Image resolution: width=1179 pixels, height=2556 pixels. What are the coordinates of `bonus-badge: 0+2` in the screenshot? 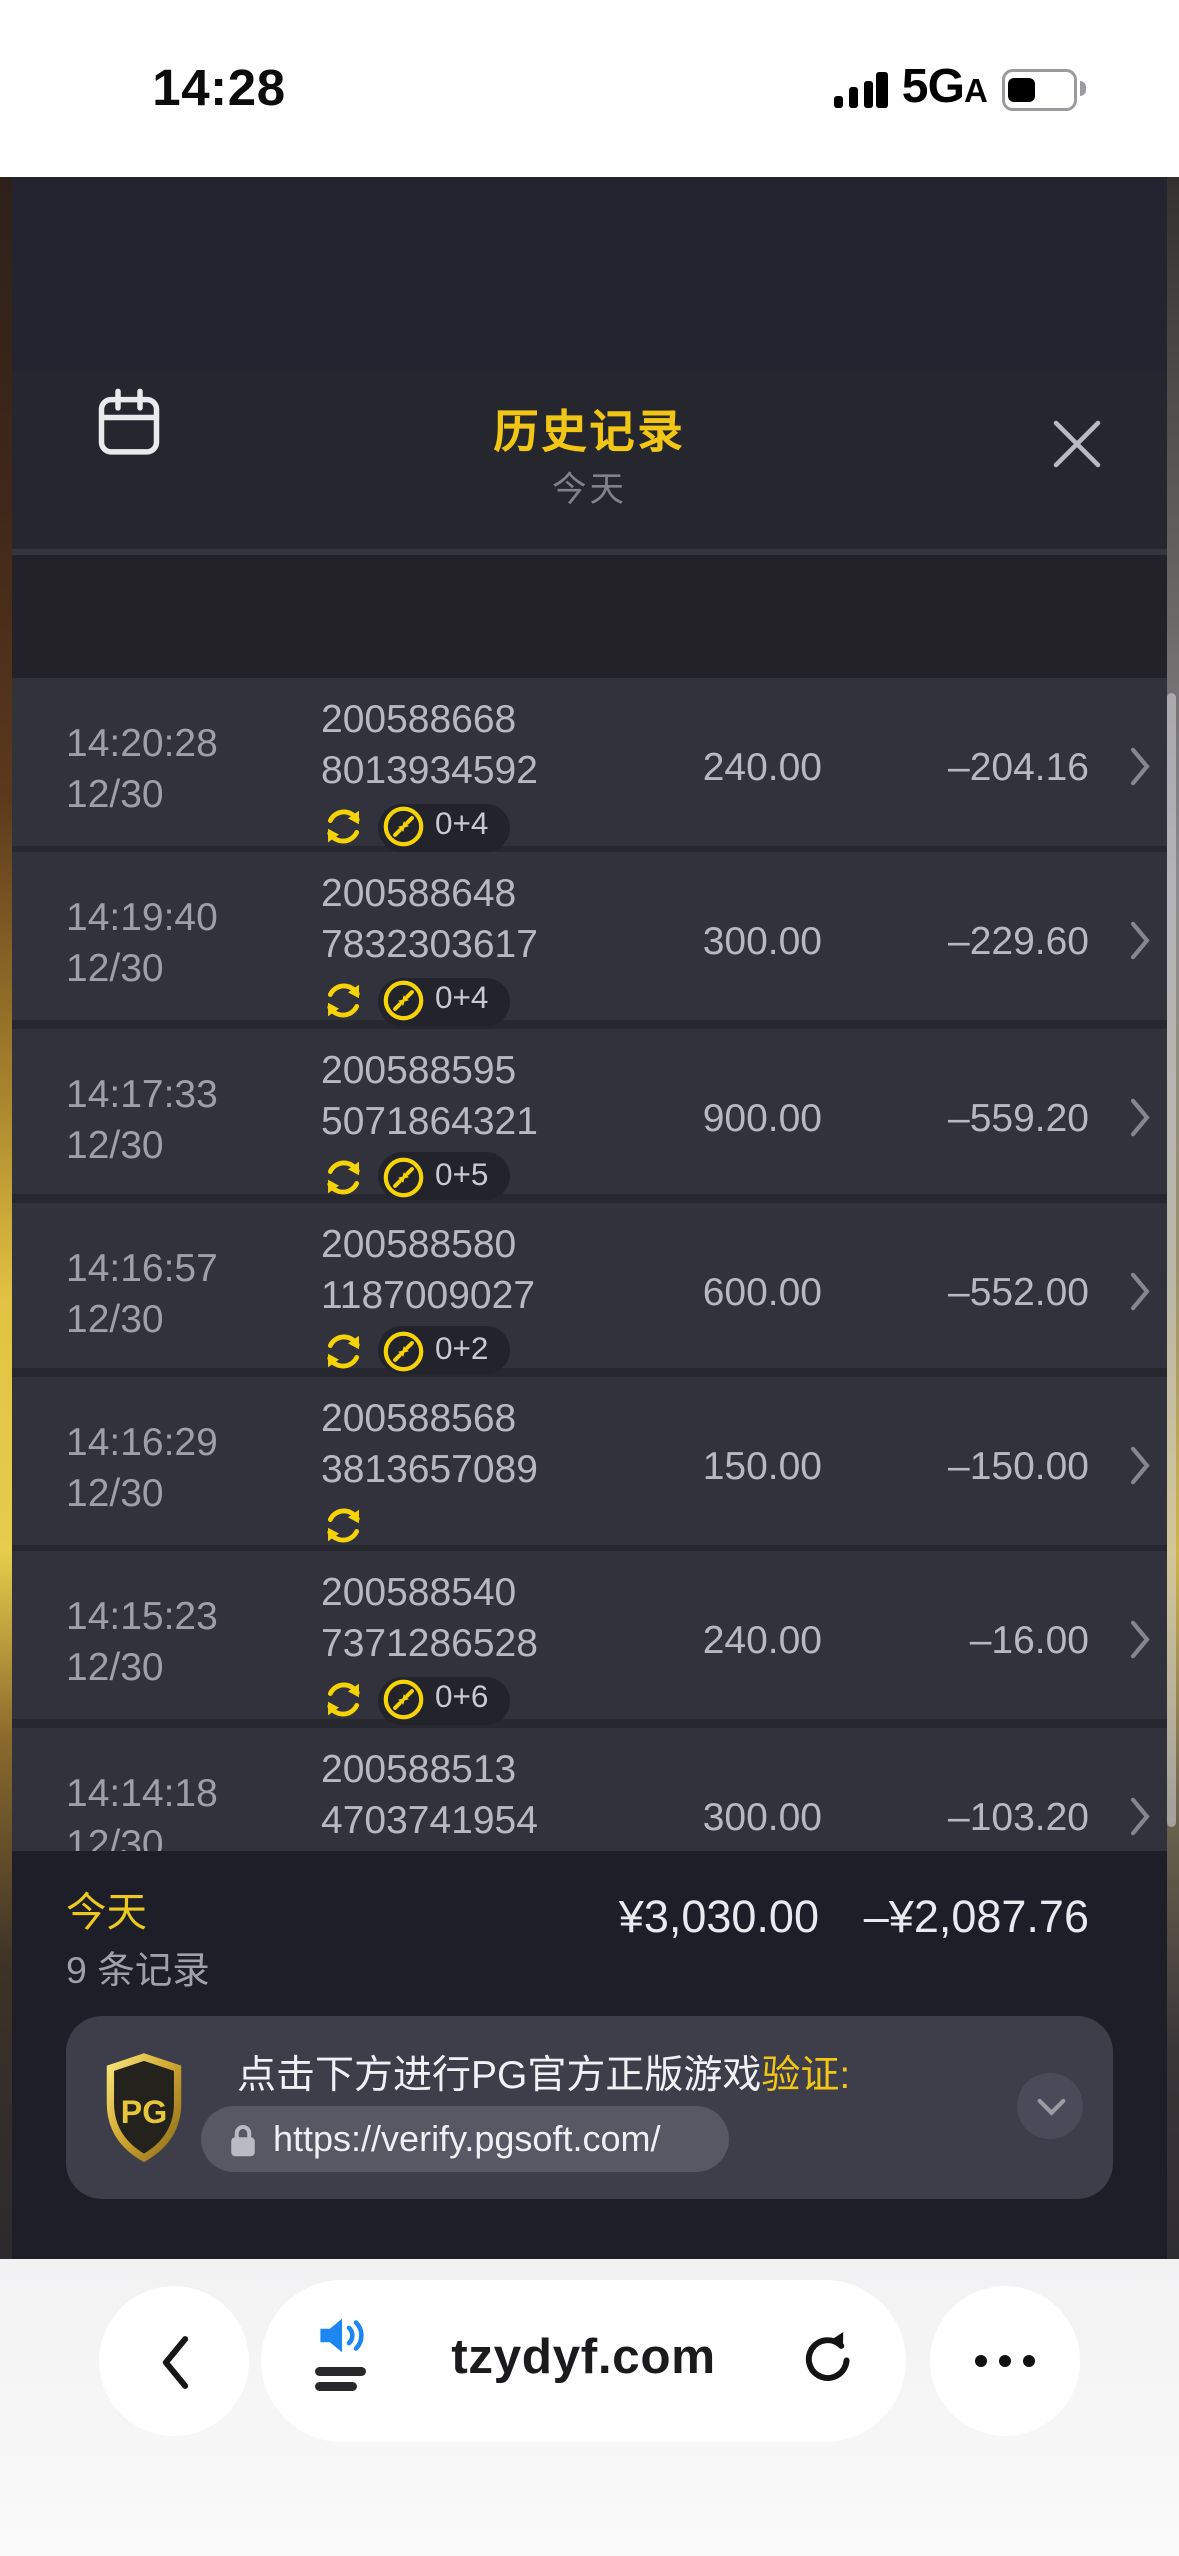 It's located at (444, 1351).